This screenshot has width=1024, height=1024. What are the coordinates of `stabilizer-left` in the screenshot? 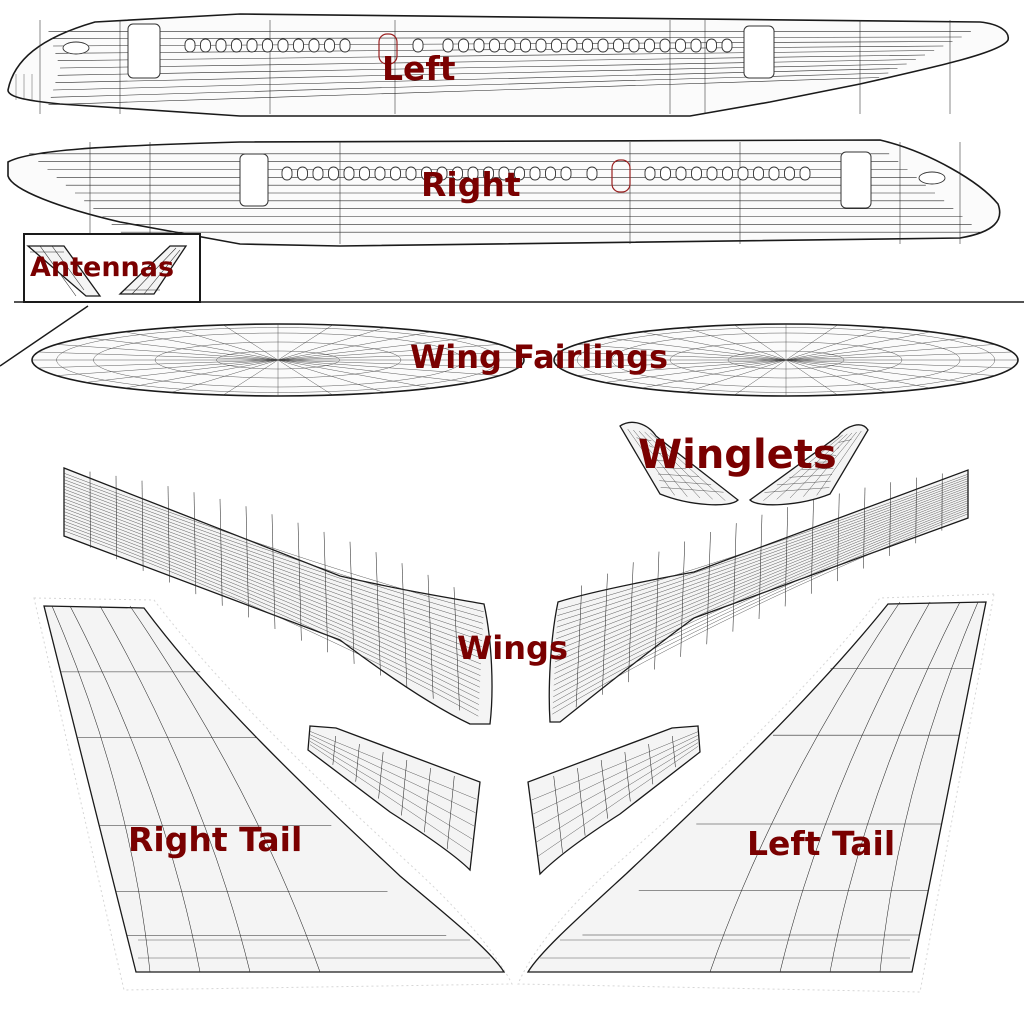 It's located at (394, 798).